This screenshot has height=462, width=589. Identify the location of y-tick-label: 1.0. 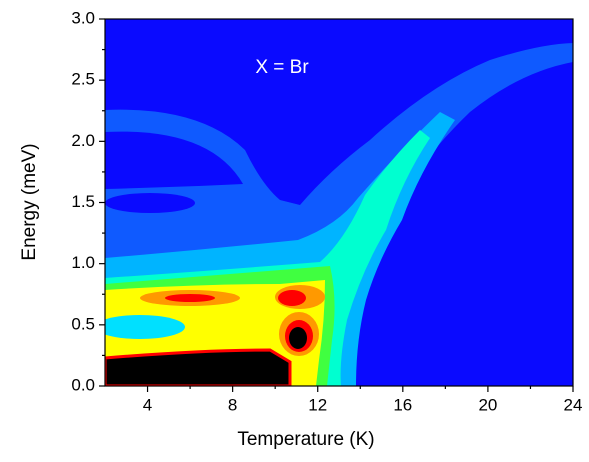
(83, 262).